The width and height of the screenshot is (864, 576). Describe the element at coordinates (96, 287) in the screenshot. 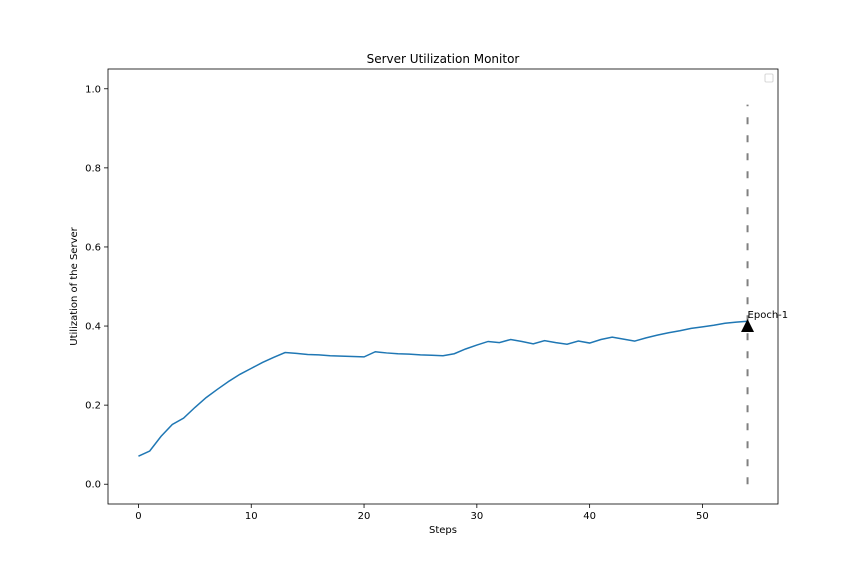

I see `y-axis: 0.0 0.2 0.4 0.6 0.8 1.0` at that location.